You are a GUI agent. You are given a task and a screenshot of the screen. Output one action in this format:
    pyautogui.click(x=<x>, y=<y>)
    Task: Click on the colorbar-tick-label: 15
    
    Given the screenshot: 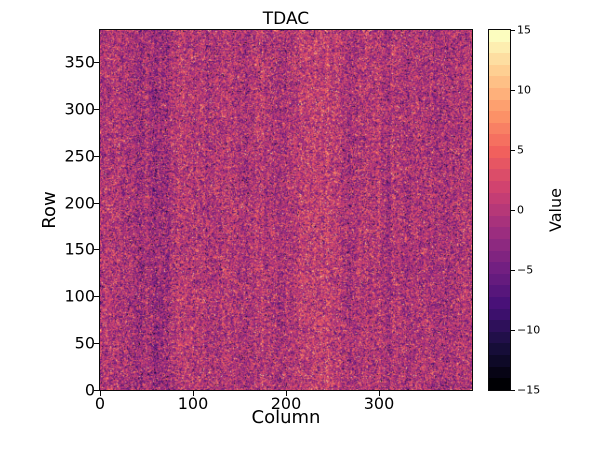 What is the action you would take?
    pyautogui.click(x=524, y=30)
    